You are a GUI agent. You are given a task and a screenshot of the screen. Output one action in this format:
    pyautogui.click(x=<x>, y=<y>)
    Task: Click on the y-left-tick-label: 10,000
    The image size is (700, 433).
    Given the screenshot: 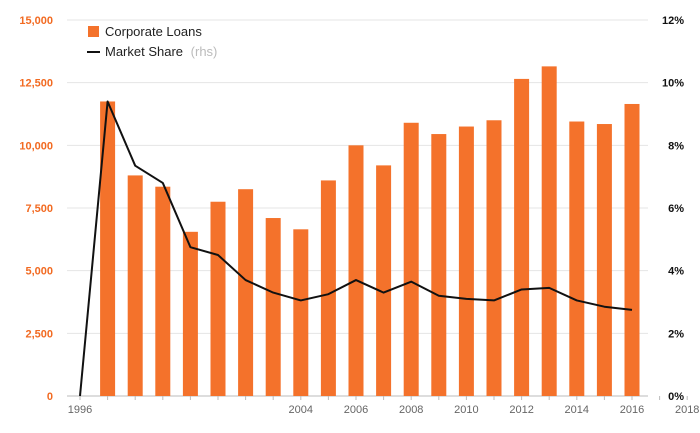 What is the action you would take?
    pyautogui.click(x=36, y=146)
    